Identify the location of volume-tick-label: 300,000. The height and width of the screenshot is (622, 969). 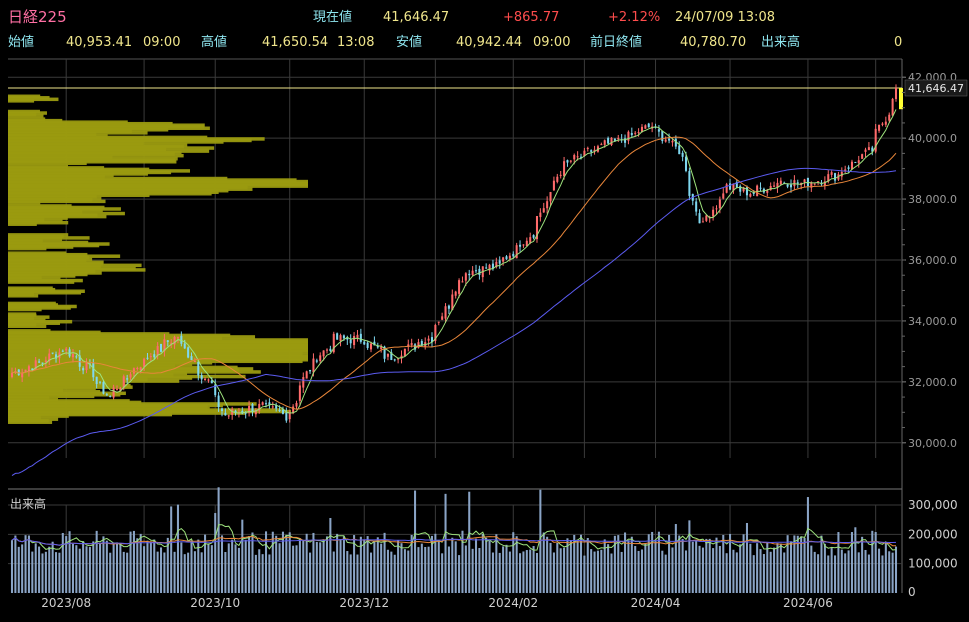
(933, 505).